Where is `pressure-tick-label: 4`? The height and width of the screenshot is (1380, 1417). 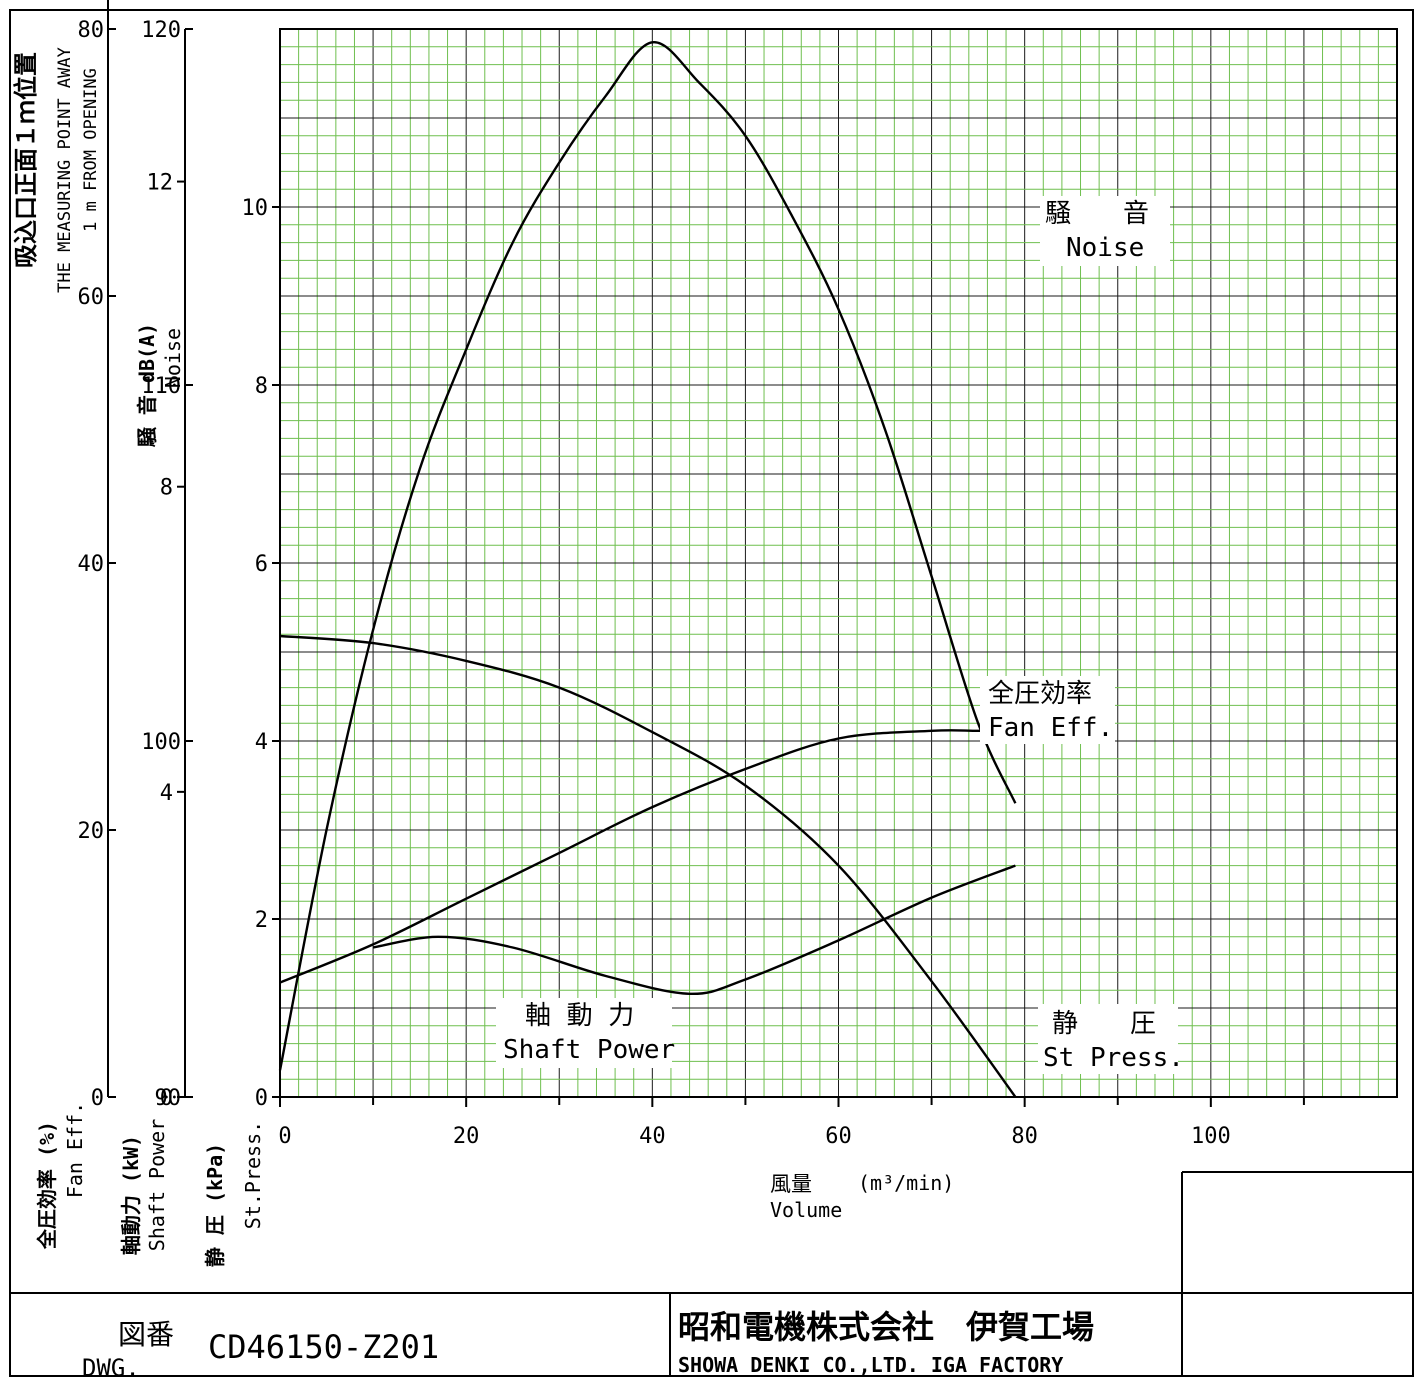 pressure-tick-label: 4 is located at coordinates (261, 742).